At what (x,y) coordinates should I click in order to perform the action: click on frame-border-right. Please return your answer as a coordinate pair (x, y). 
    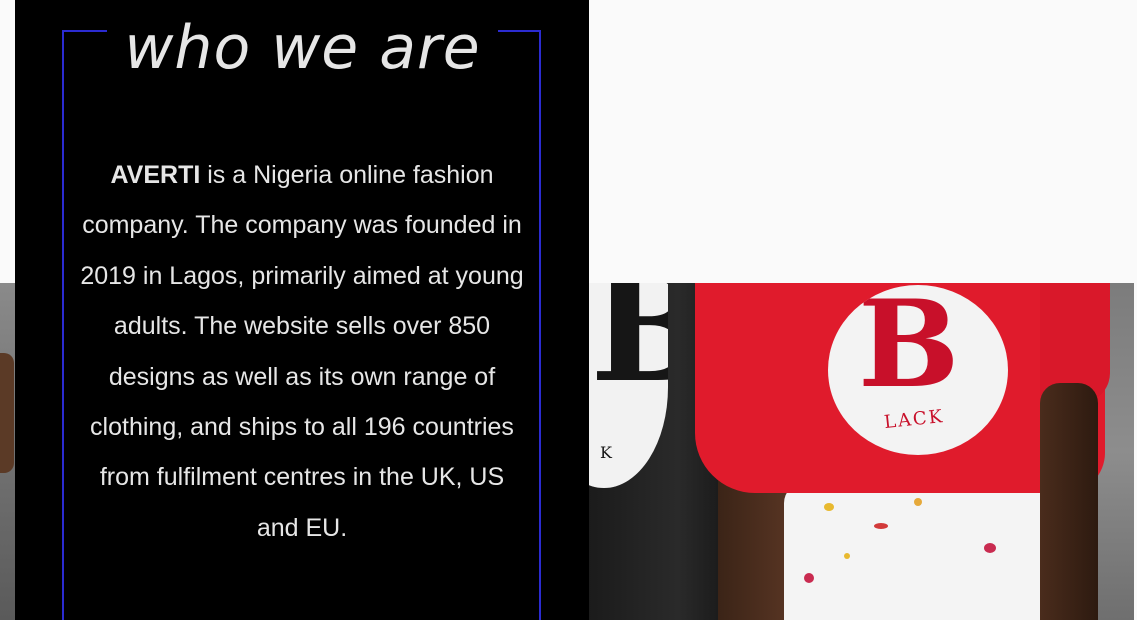
    Looking at the image, I should click on (540, 325).